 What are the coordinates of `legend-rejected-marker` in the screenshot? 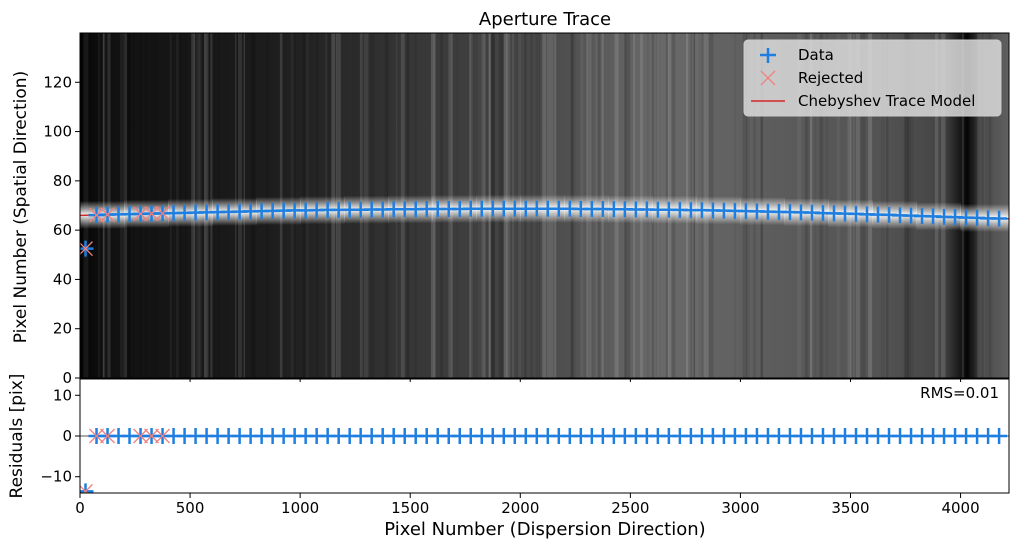 It's located at (768, 78).